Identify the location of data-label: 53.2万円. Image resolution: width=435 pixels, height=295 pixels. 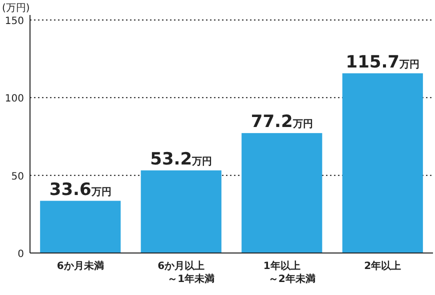
(181, 159).